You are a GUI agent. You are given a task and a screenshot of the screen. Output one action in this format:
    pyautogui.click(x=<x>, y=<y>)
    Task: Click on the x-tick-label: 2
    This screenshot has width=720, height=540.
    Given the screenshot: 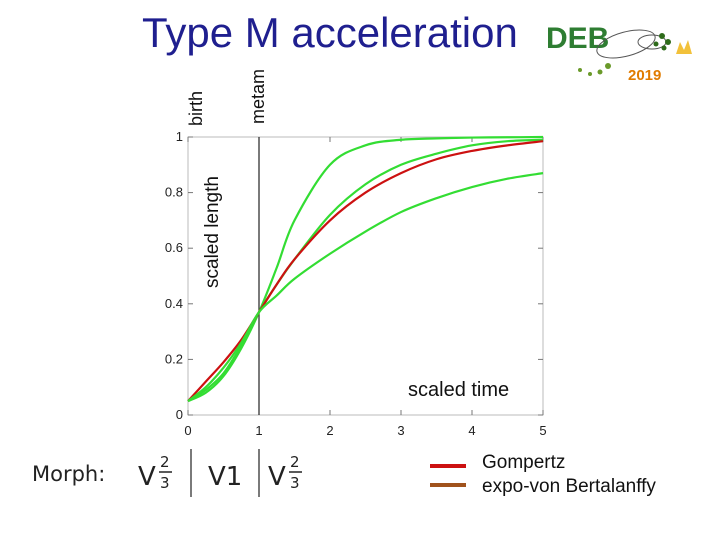 What is the action you would take?
    pyautogui.click(x=329, y=430)
    